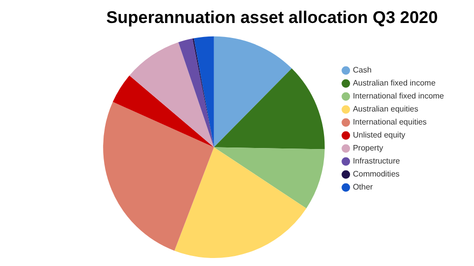 The height and width of the screenshot is (266, 474). What do you see at coordinates (394, 83) in the screenshot?
I see `legend-label: Australian fixed income` at bounding box center [394, 83].